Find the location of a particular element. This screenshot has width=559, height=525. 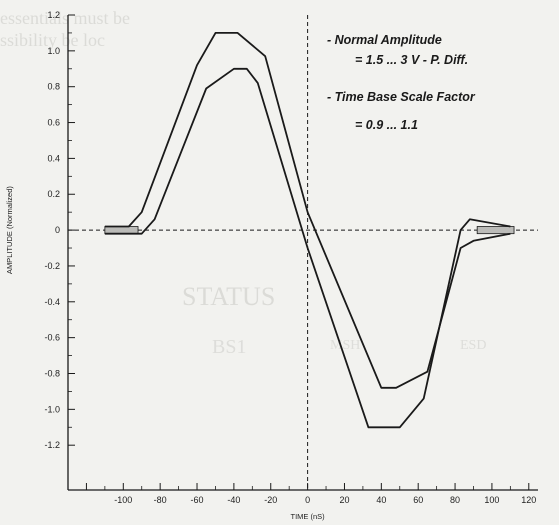

annotation-normal-amplitude: - Normal Amplitude is located at coordinates (384, 40).